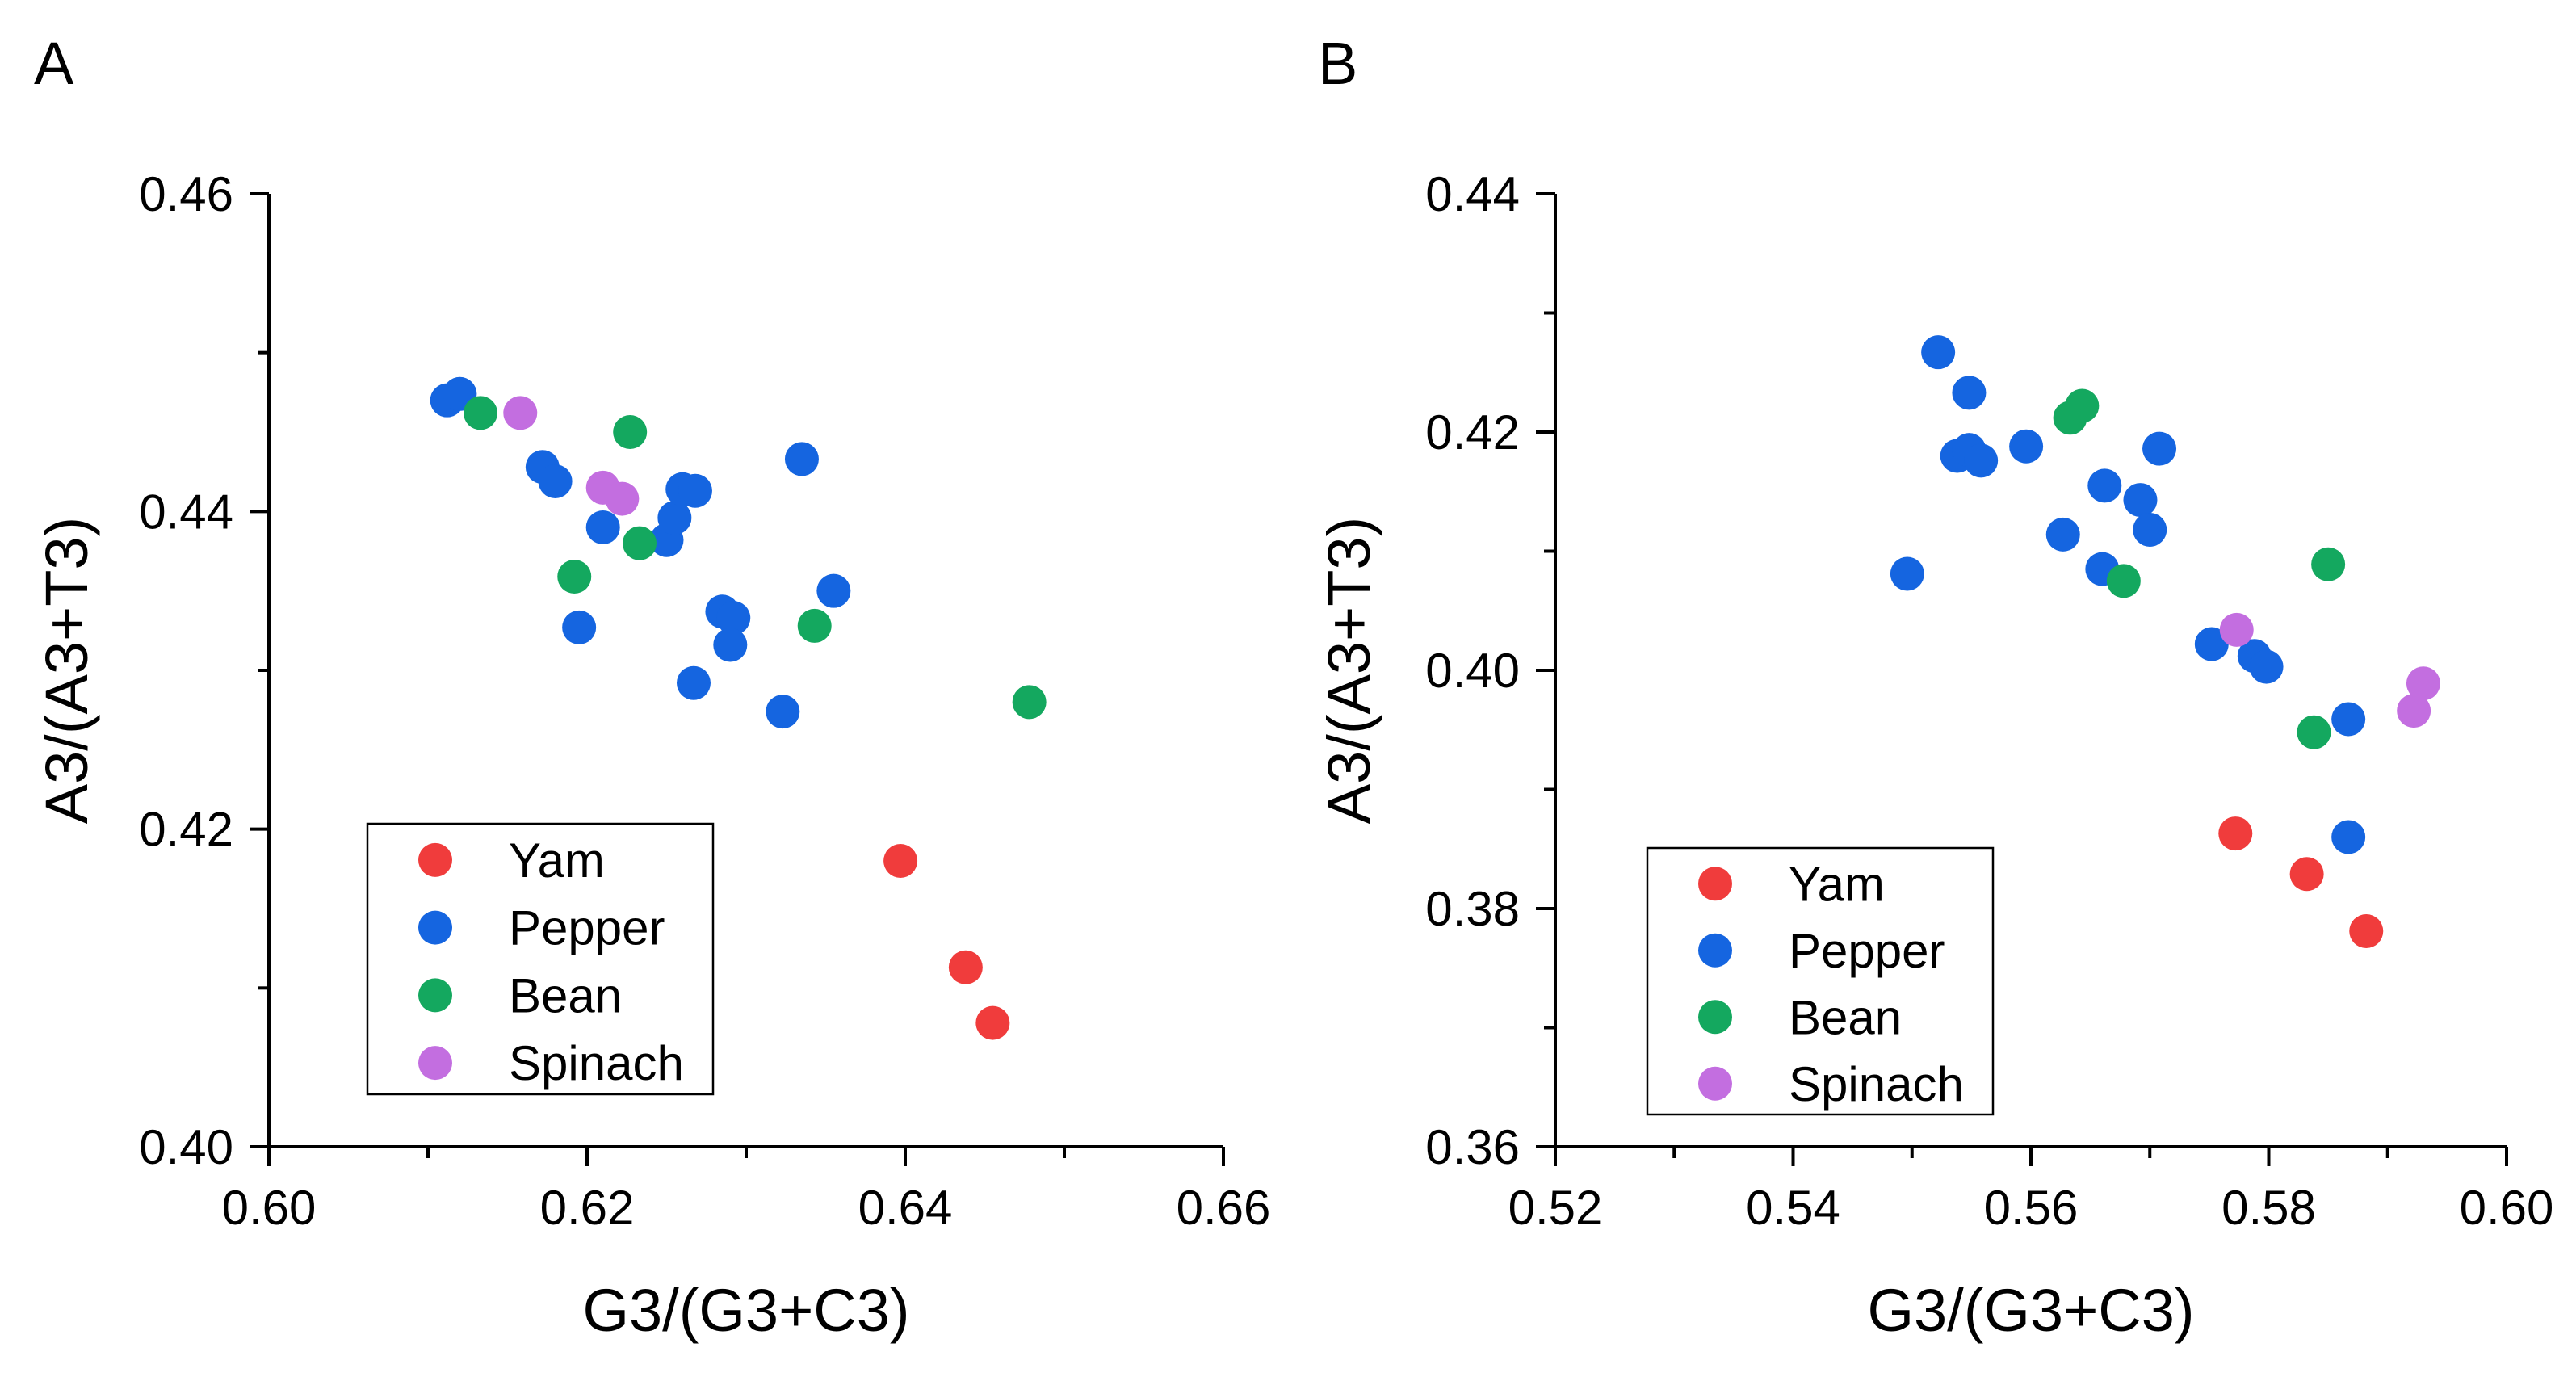  What do you see at coordinates (1472, 909) in the screenshot?
I see `y-tick-label: 0.38` at bounding box center [1472, 909].